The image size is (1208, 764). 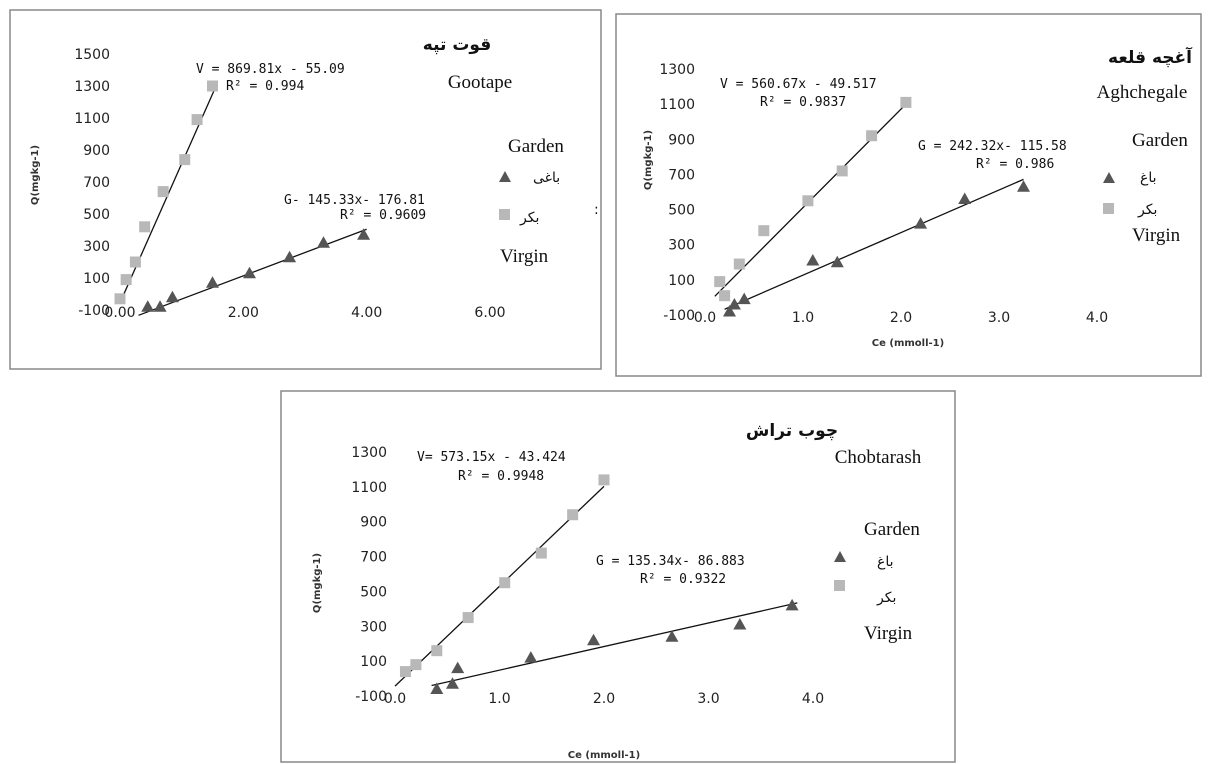 What do you see at coordinates (501, 476) in the screenshot?
I see `virgin-r2: R² = 0.9948` at bounding box center [501, 476].